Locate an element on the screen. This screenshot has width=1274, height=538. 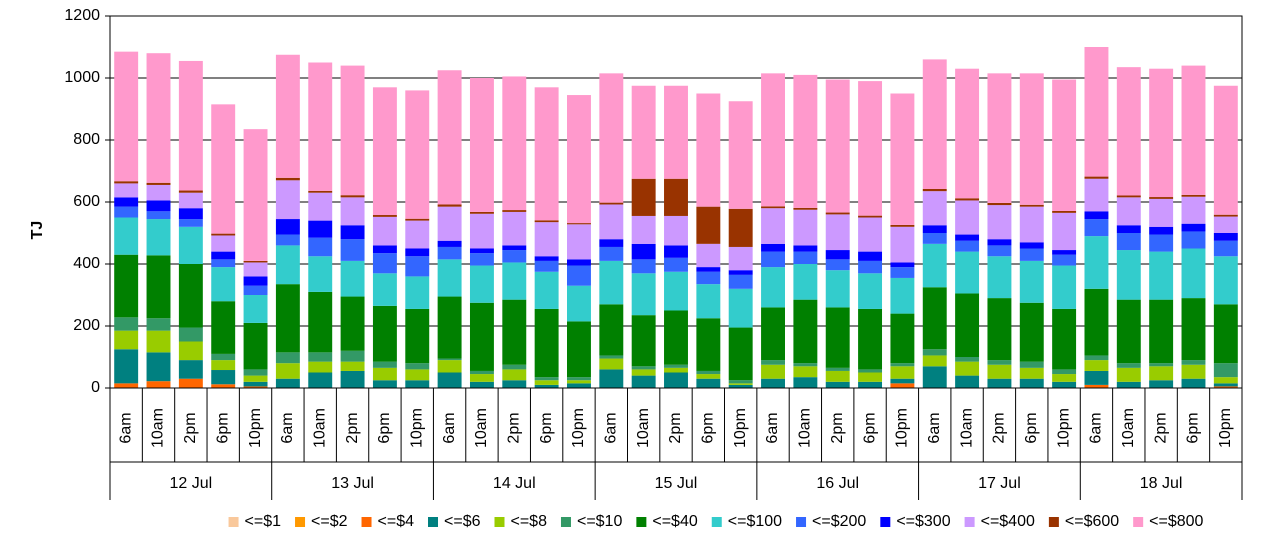
legend-label: <=$400 is located at coordinates (1008, 521).